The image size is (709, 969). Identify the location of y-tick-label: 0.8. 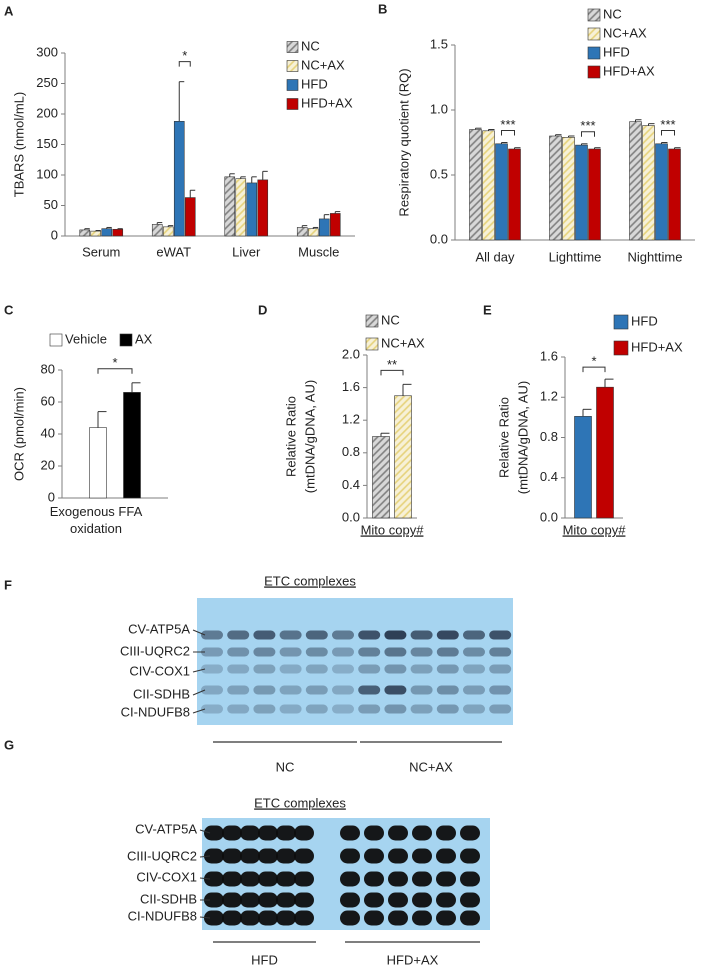
(351, 451).